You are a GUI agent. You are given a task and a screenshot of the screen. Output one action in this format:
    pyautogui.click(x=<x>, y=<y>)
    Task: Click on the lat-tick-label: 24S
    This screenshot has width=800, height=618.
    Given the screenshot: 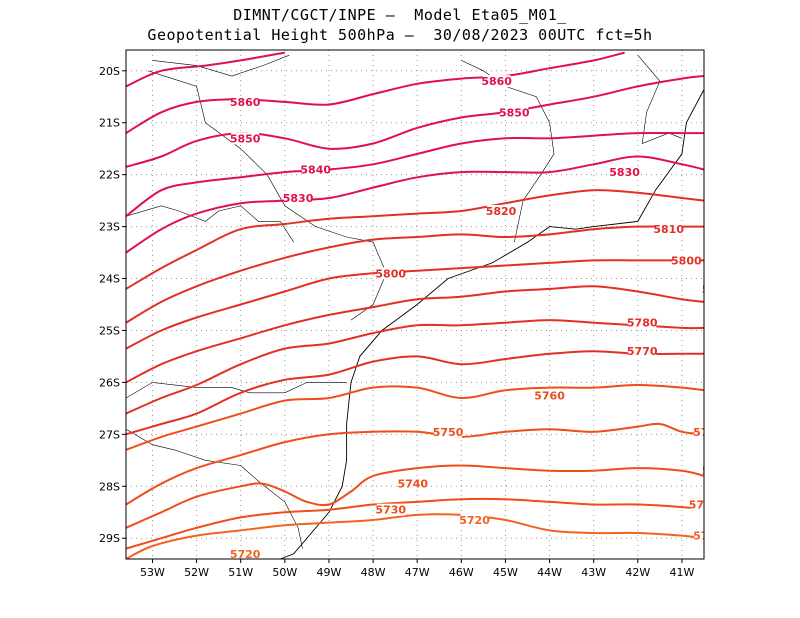 What is the action you would take?
    pyautogui.click(x=109, y=279)
    